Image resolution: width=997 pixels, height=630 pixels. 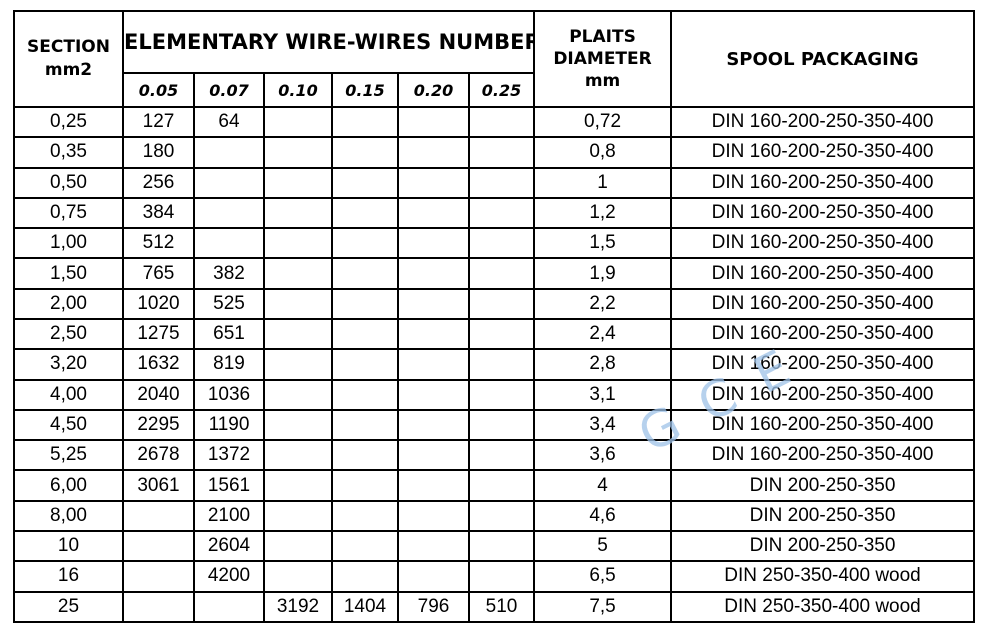 What do you see at coordinates (158, 243) in the screenshot?
I see `cell-wires-005: 512` at bounding box center [158, 243].